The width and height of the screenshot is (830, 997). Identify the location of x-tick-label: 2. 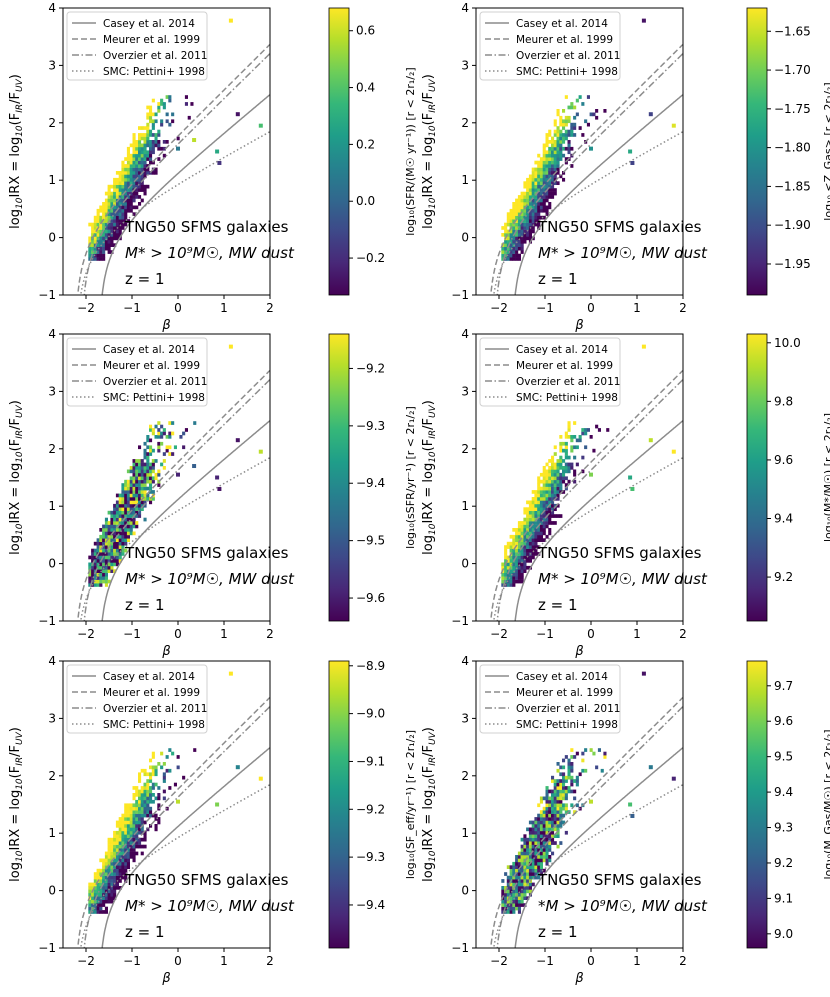
(270, 961).